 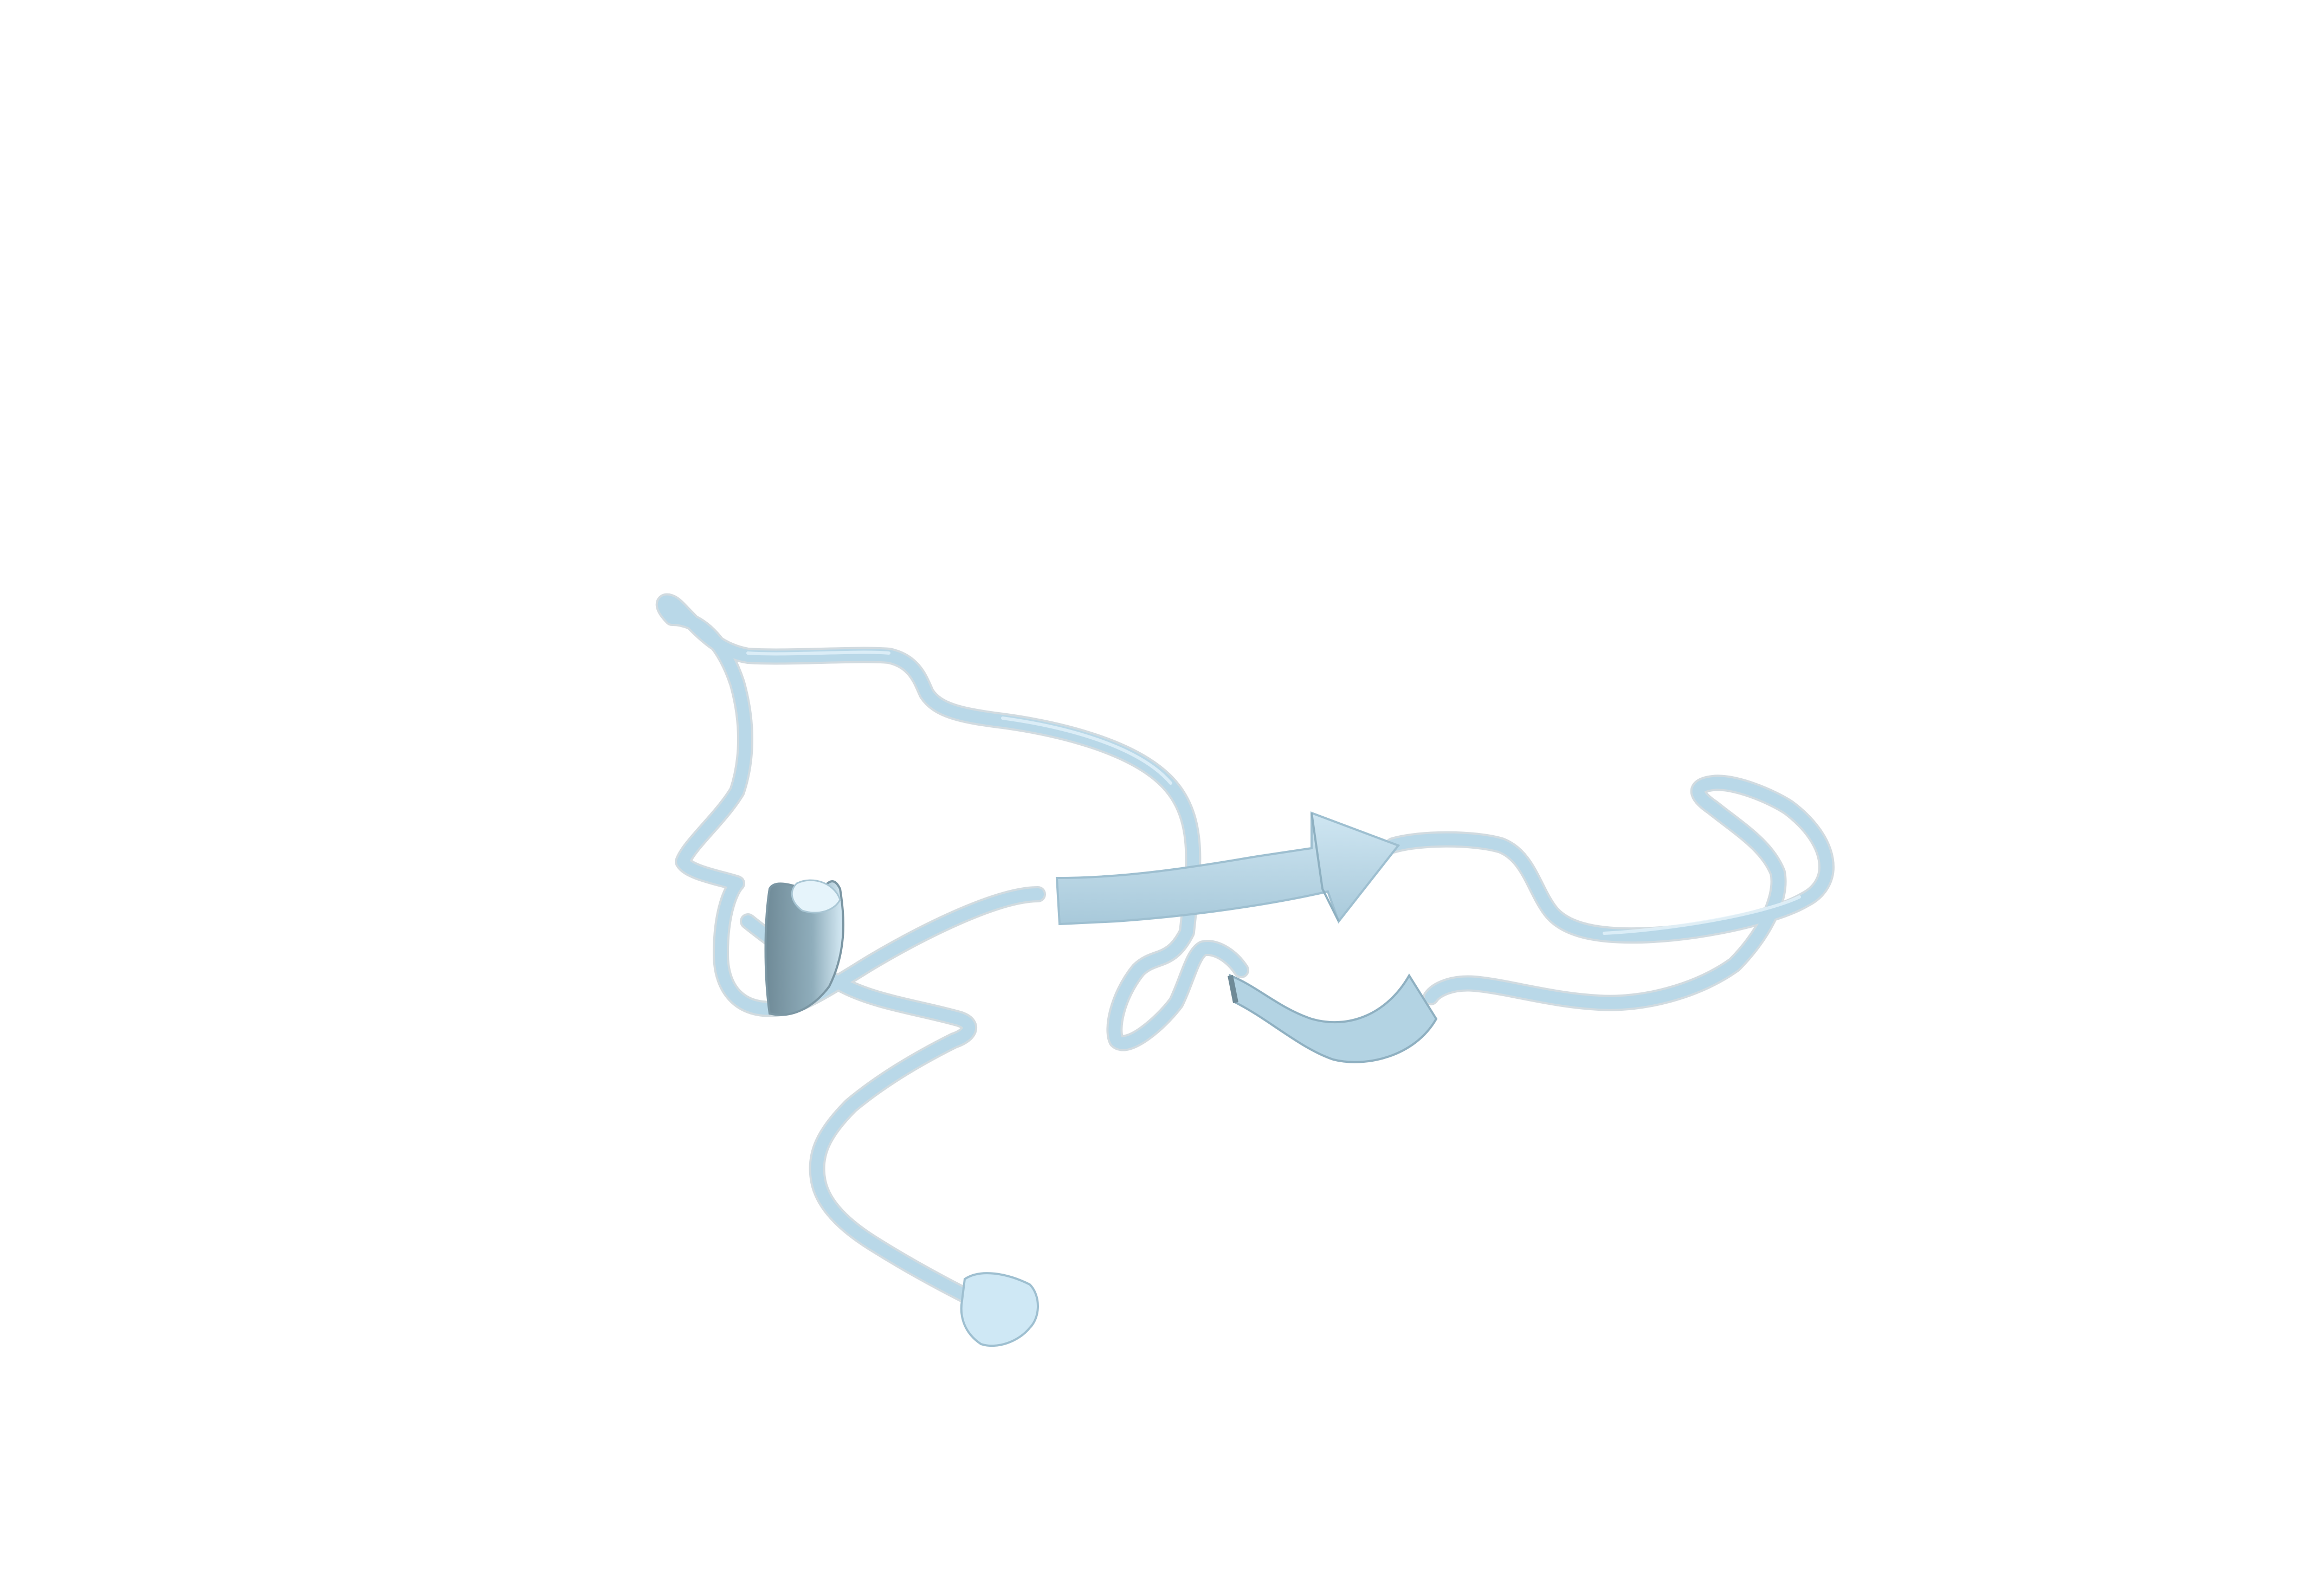 What do you see at coordinates (999, 1309) in the screenshot?
I see `terminal-block` at bounding box center [999, 1309].